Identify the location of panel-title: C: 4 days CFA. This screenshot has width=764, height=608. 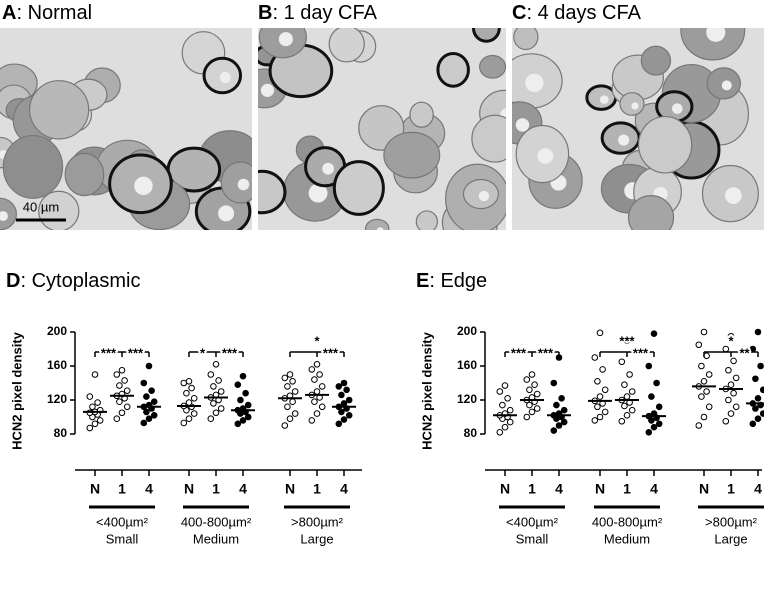
(577, 13).